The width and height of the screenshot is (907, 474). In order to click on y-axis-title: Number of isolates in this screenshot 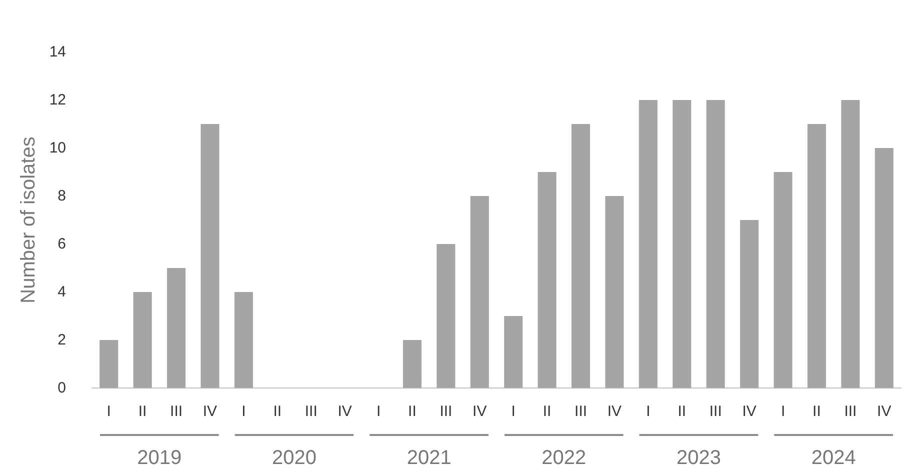, I will do `click(28, 220)`.